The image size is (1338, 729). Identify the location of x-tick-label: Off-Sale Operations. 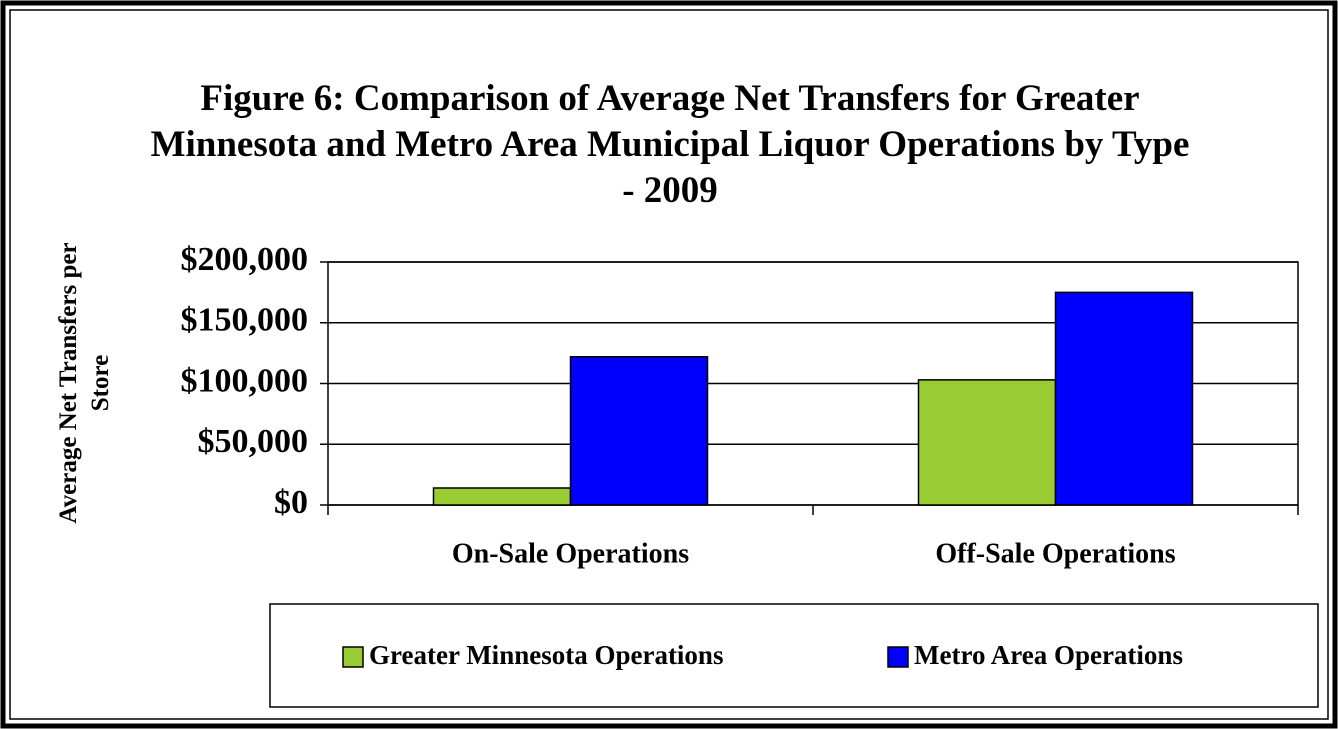
(1055, 553).